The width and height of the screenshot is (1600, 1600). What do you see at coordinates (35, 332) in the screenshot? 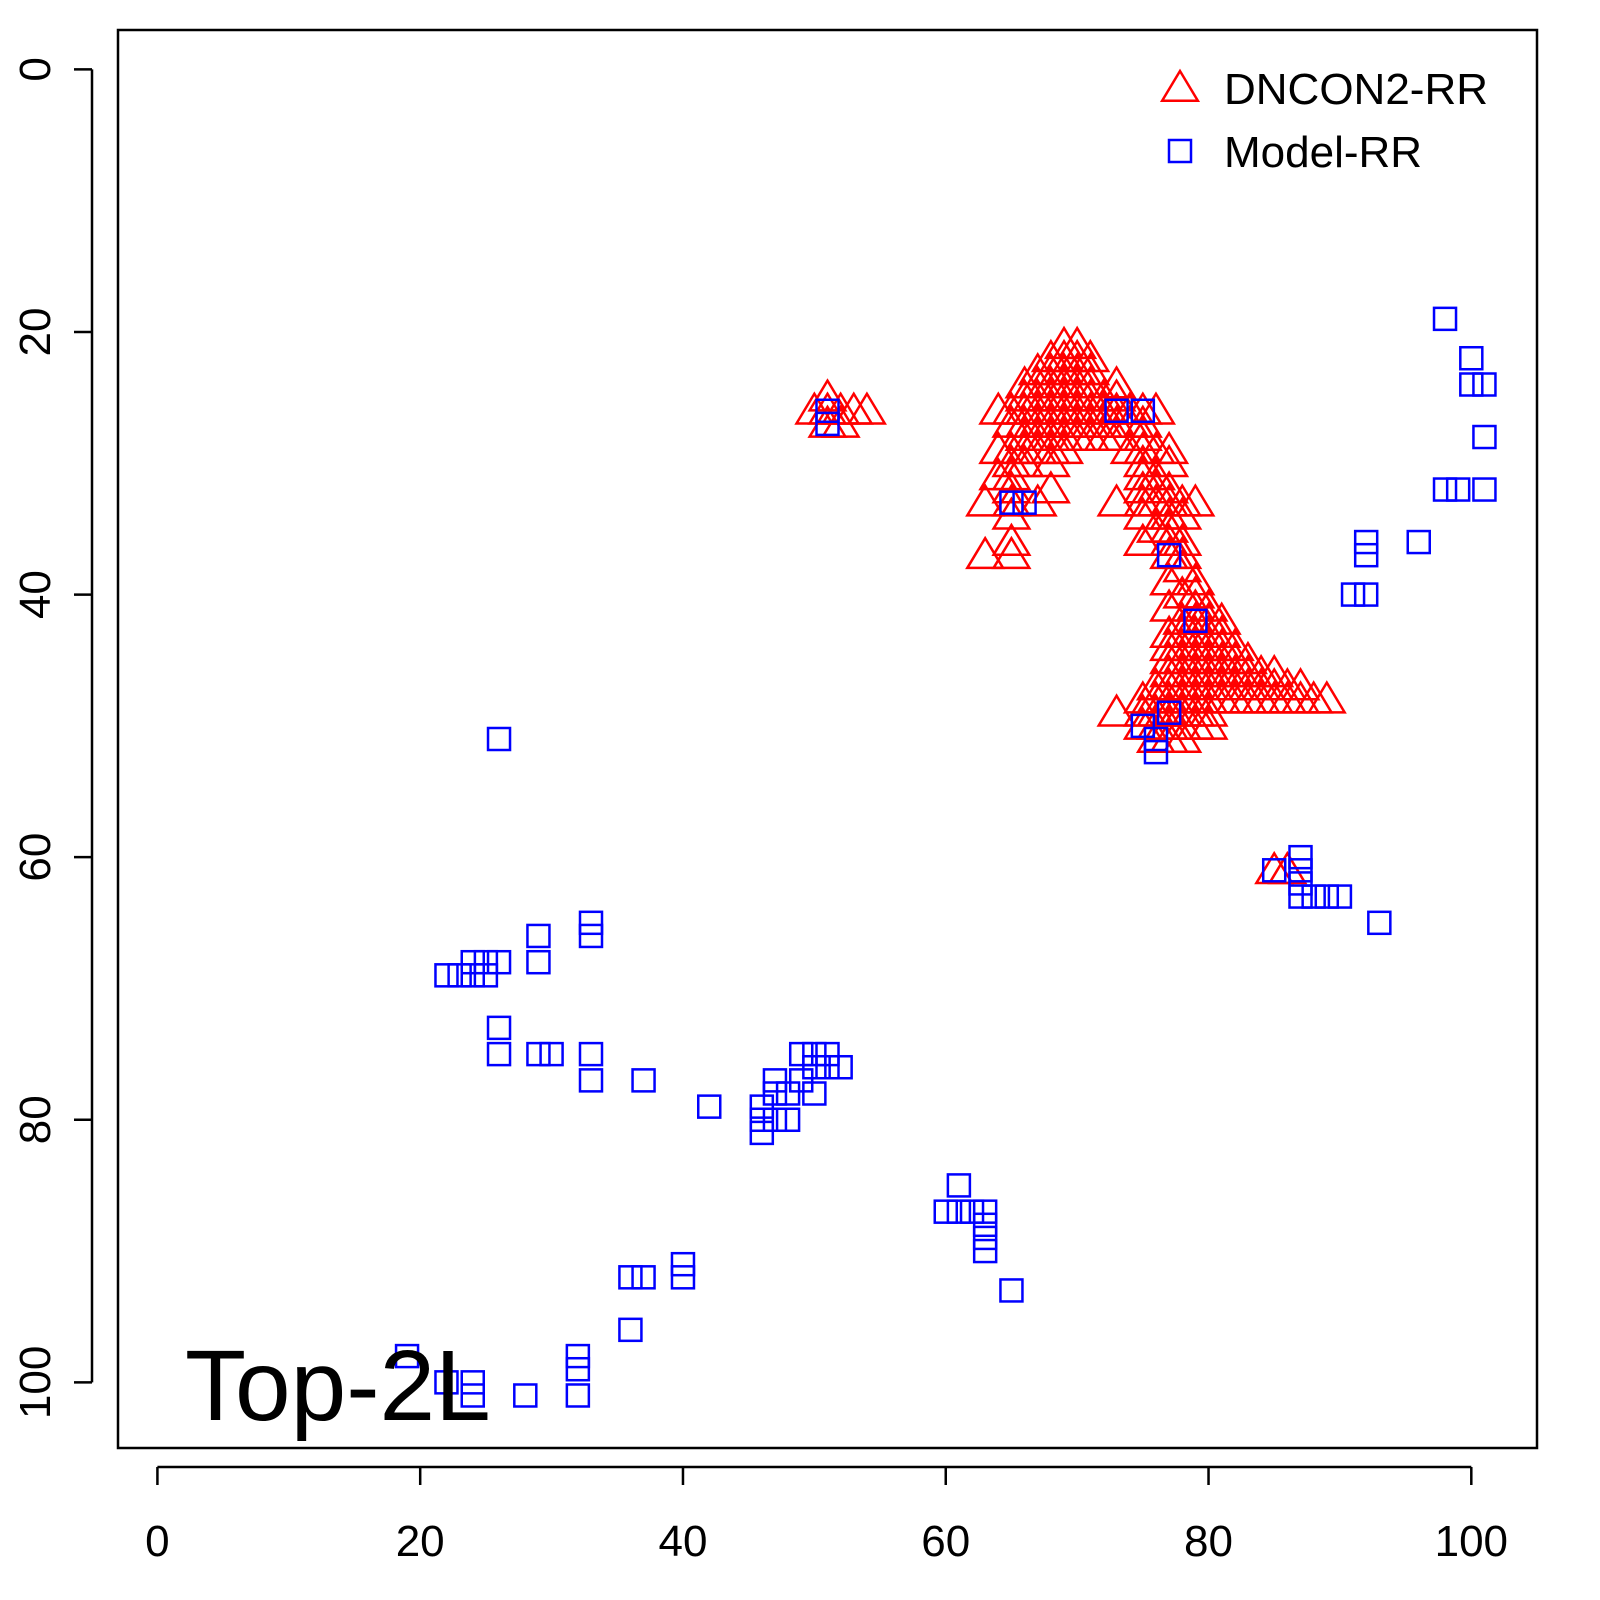
I see `y-tick-label: 20` at bounding box center [35, 332].